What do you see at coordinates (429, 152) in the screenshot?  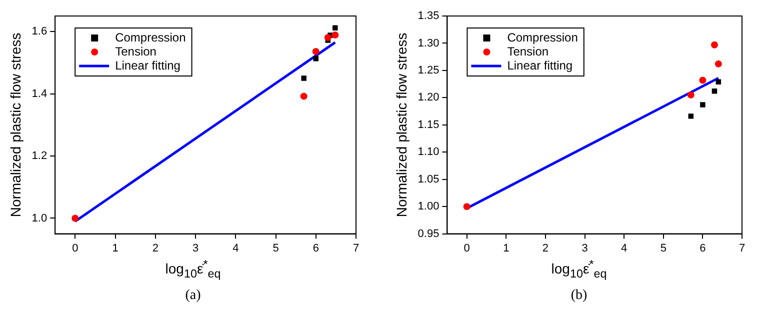 I see `y-tick-label: 1.10` at bounding box center [429, 152].